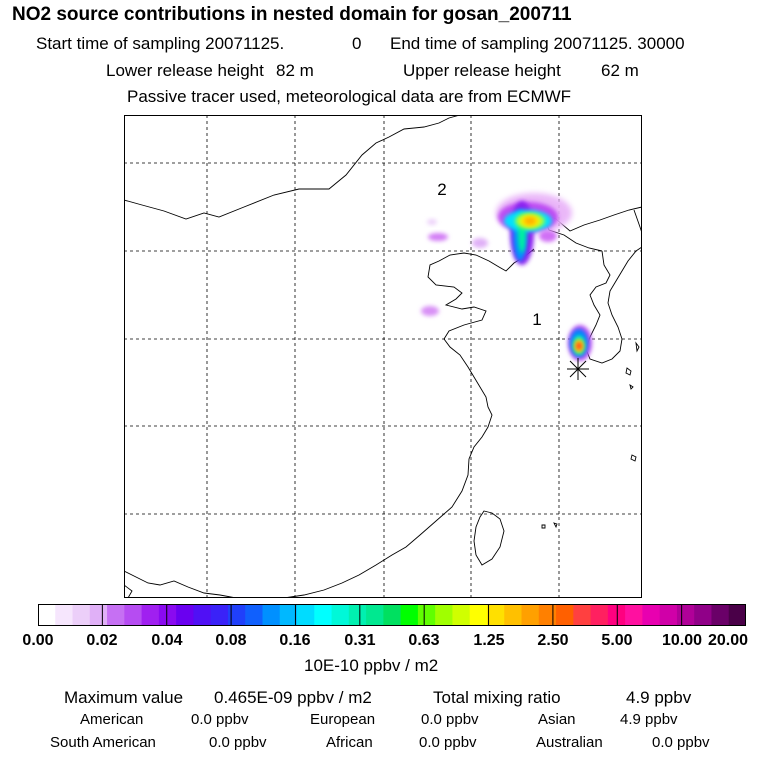 The width and height of the screenshot is (768, 768). Describe the element at coordinates (357, 43) in the screenshot. I see `start-time-value: 0` at that location.